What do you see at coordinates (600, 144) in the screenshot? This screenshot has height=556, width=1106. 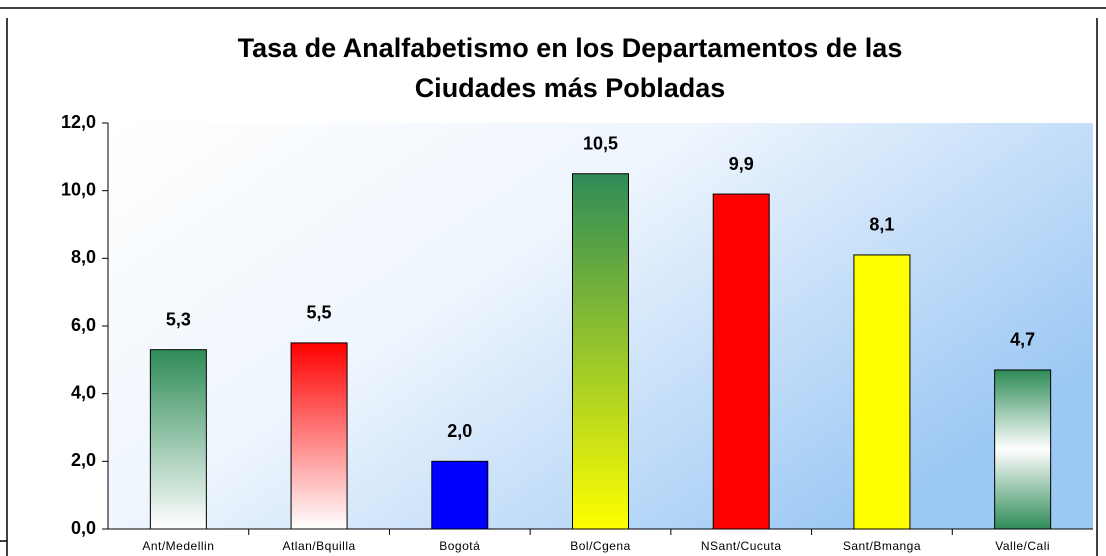 I see `value-label: 10,5` at bounding box center [600, 144].